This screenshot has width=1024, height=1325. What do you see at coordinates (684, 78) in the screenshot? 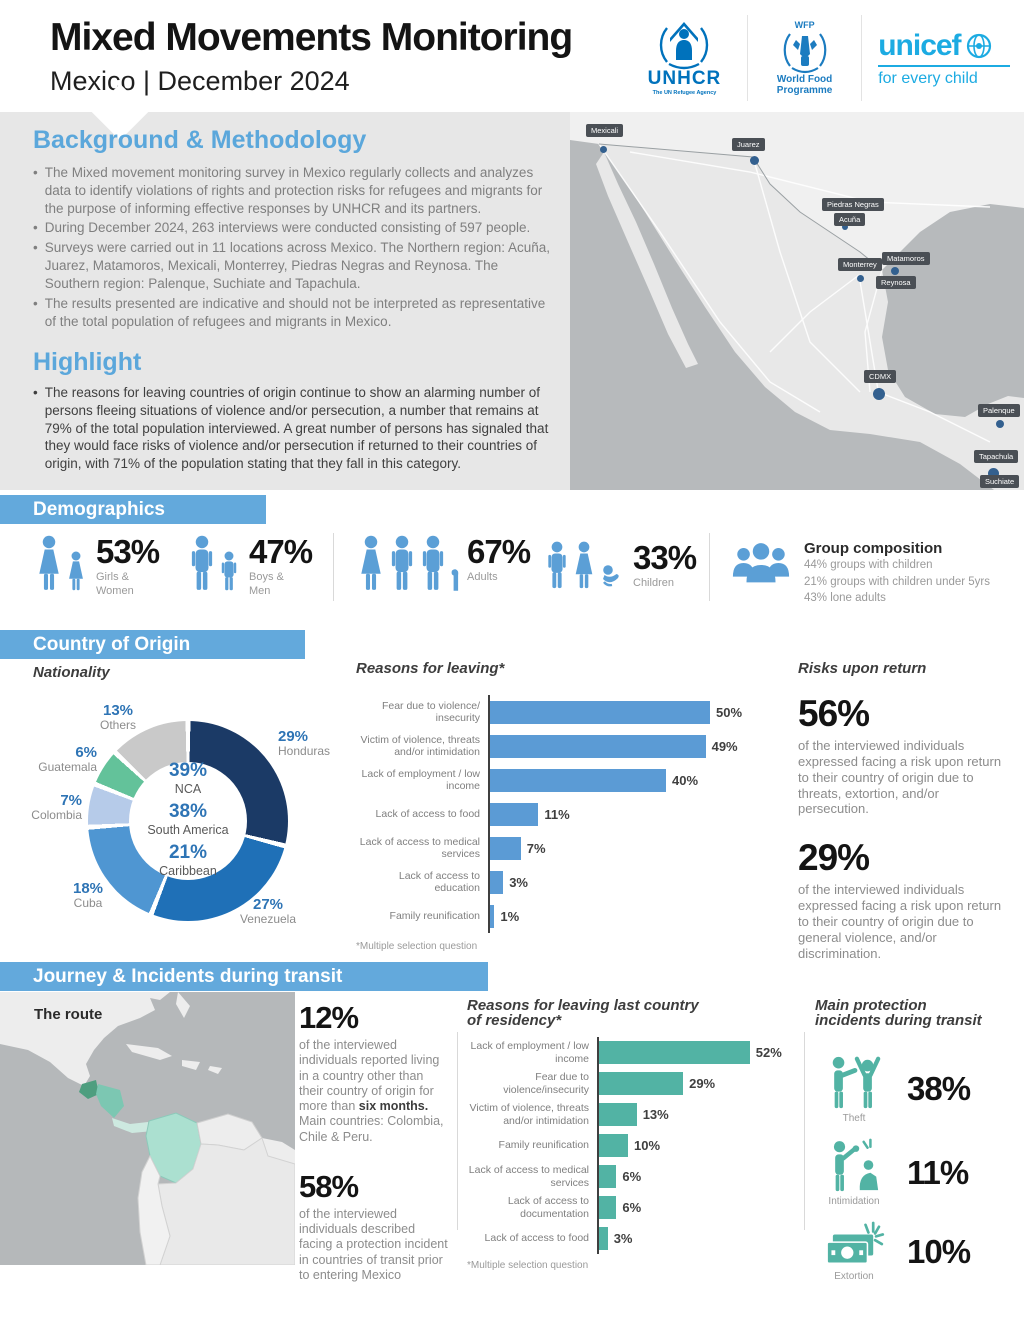
I see `unhcr-wordmark: UNHCR` at bounding box center [684, 78].